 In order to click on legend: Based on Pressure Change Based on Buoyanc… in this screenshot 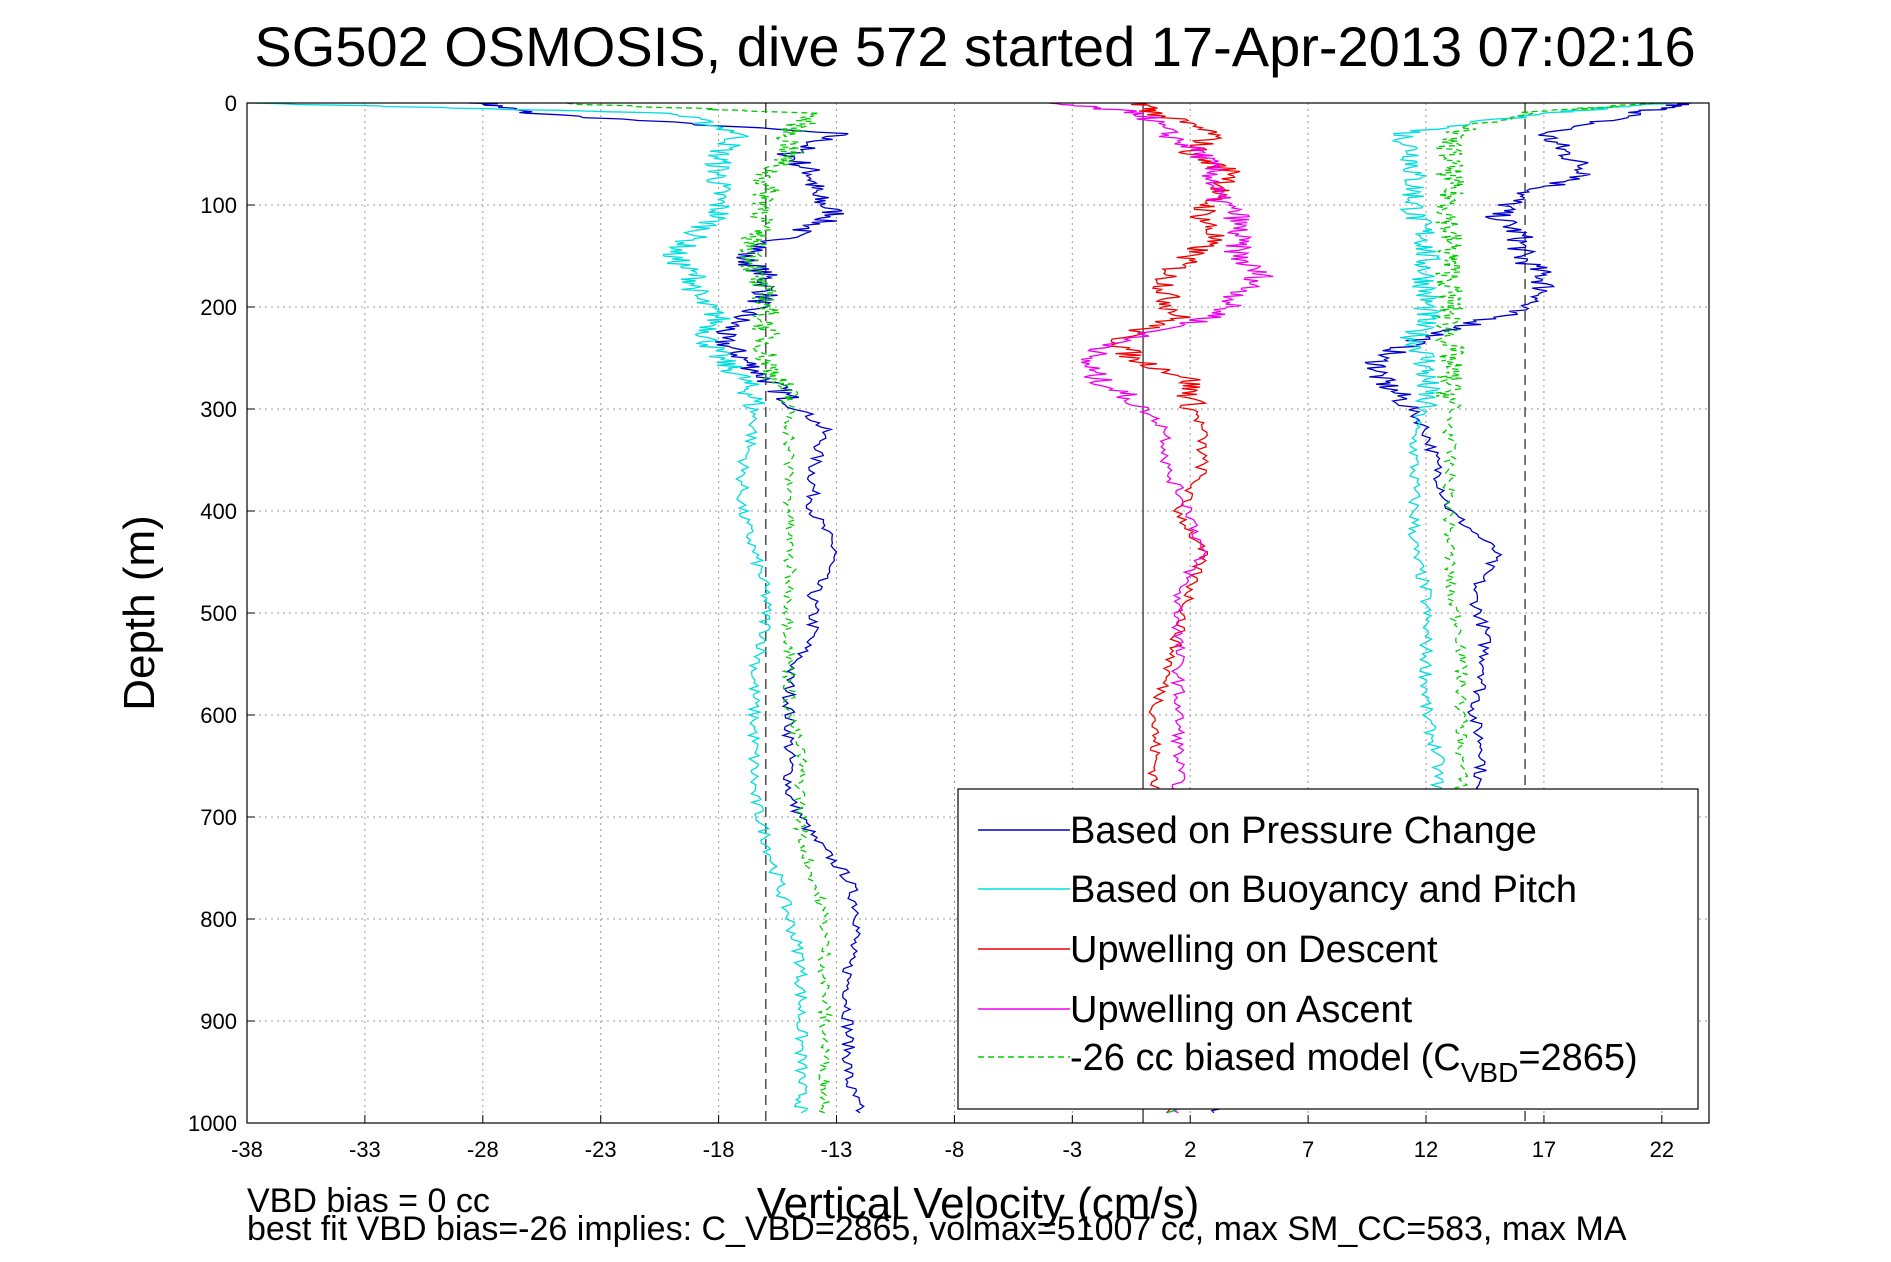, I will do `click(1328, 949)`.